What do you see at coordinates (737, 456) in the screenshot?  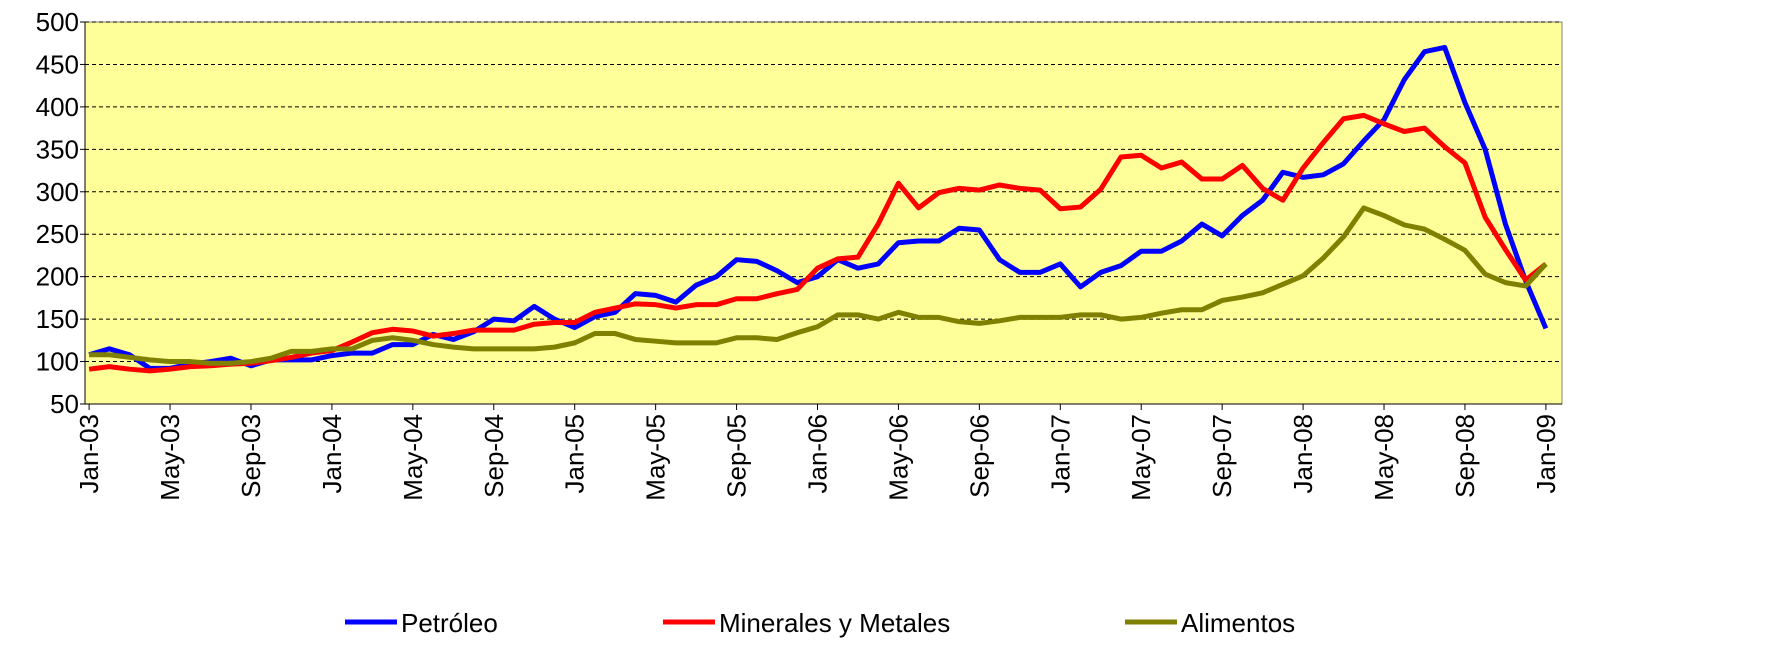 I see `x-tick-label: Sep-05` at bounding box center [737, 456].